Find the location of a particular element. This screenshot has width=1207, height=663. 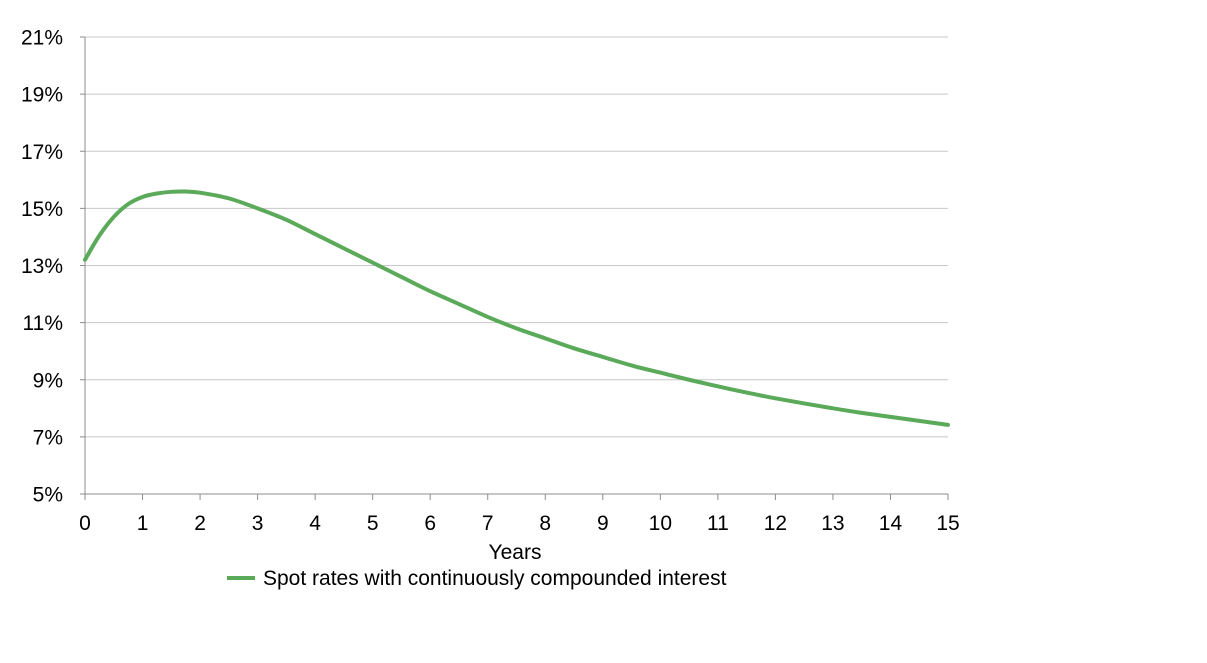

y-tick-label: 9% is located at coordinates (48, 380).